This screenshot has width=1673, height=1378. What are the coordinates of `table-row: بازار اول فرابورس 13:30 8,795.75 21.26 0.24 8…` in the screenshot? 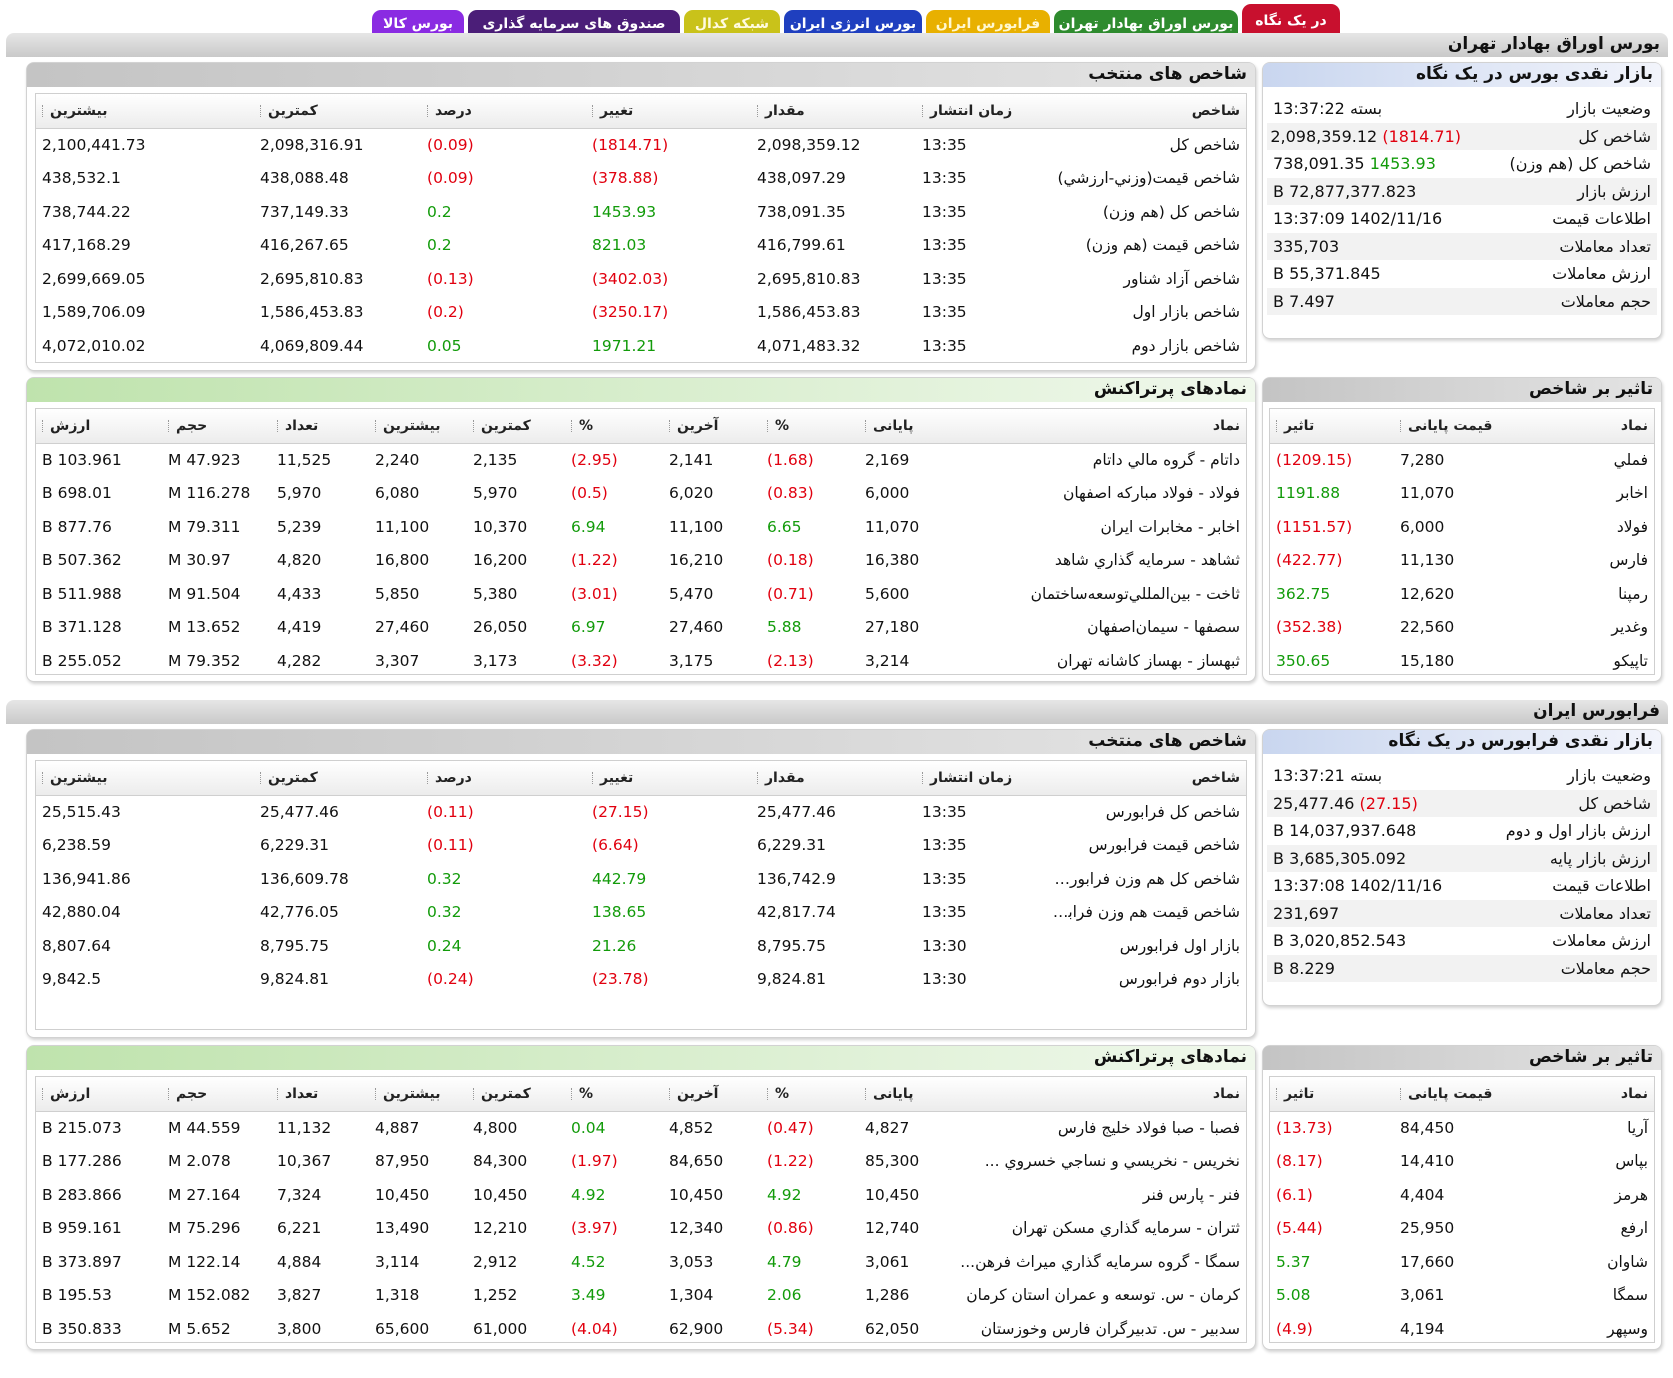 It's located at (641, 946).